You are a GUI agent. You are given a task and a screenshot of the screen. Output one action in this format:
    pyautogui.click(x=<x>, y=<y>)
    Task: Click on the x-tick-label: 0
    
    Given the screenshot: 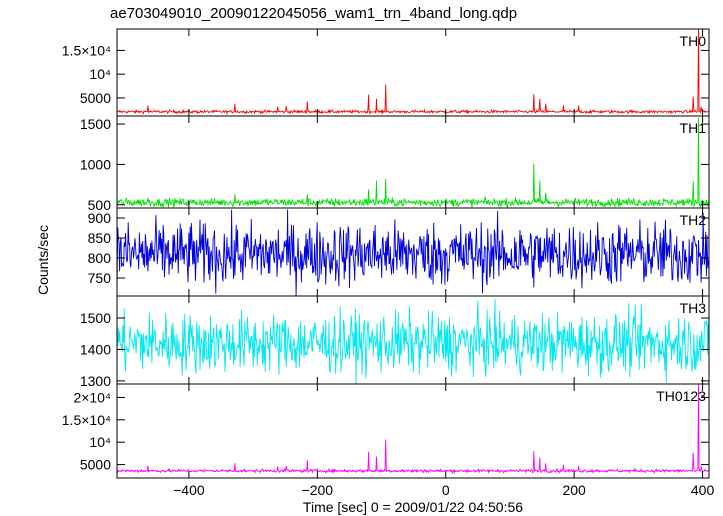 What is the action you would take?
    pyautogui.click(x=446, y=490)
    